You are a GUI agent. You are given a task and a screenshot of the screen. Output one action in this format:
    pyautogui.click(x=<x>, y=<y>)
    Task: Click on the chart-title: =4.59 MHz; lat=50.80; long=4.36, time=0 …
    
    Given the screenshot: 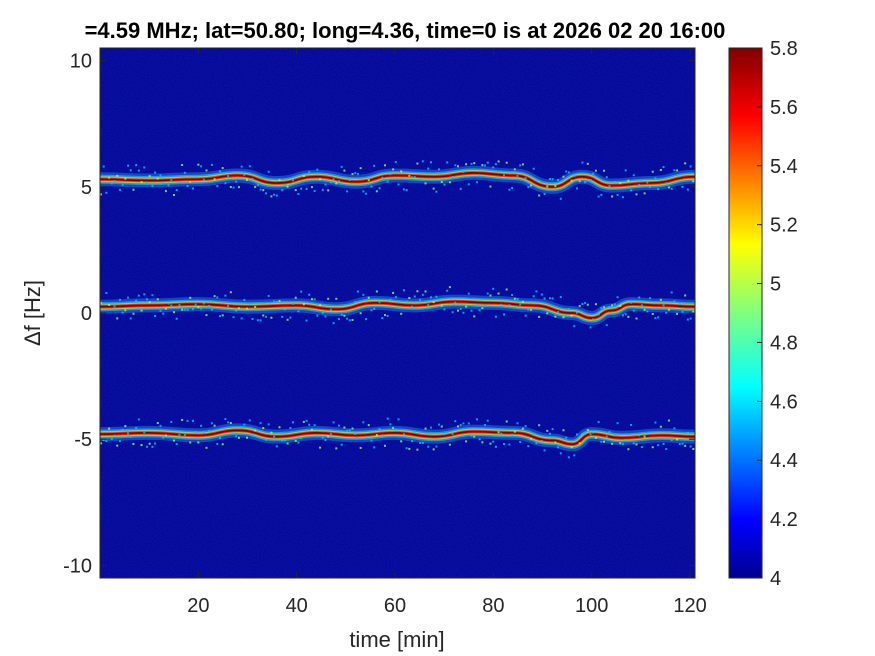 What is the action you would take?
    pyautogui.click(x=405, y=30)
    